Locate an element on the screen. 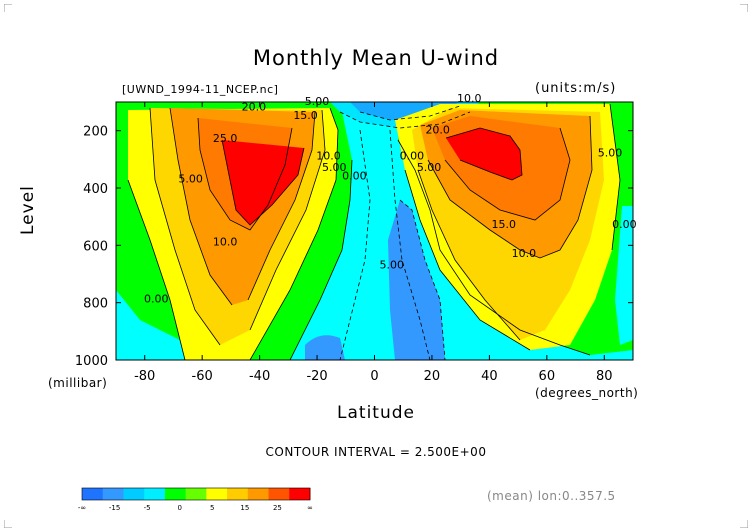 Image resolution: width=752 pixels, height=532 pixels. x-tick-label: 20 is located at coordinates (432, 376).